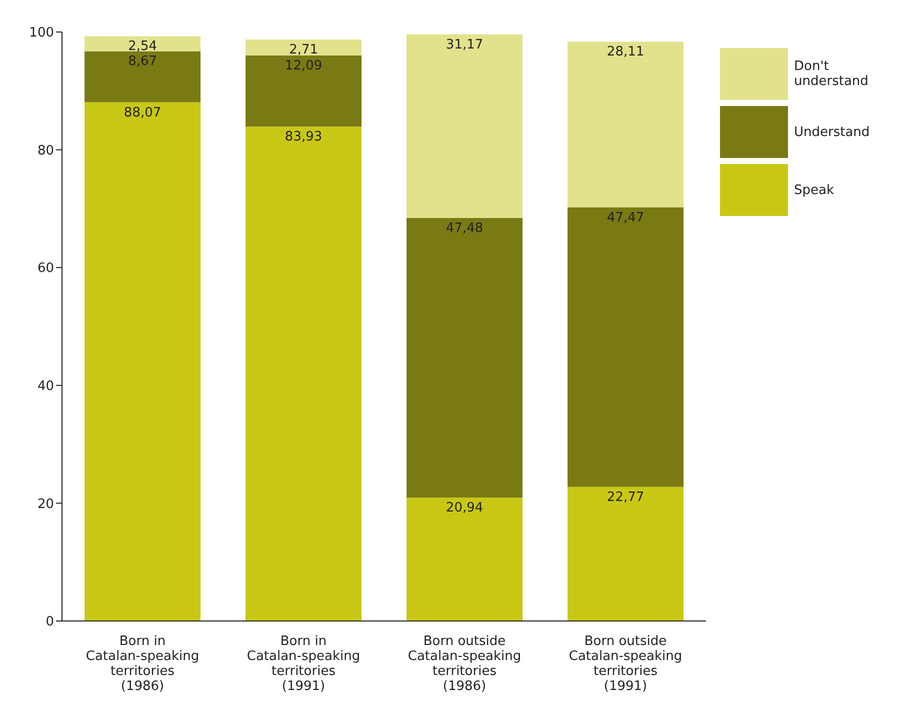  I want to click on y-tick-label: 100, so click(41, 33).